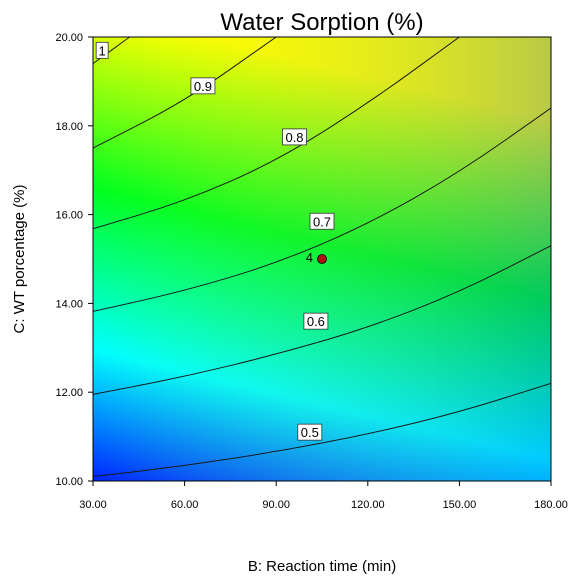 This screenshot has height=578, width=570. Describe the element at coordinates (19, 259) in the screenshot. I see `y-axis-label: C: WT porcentage (%)` at that location.